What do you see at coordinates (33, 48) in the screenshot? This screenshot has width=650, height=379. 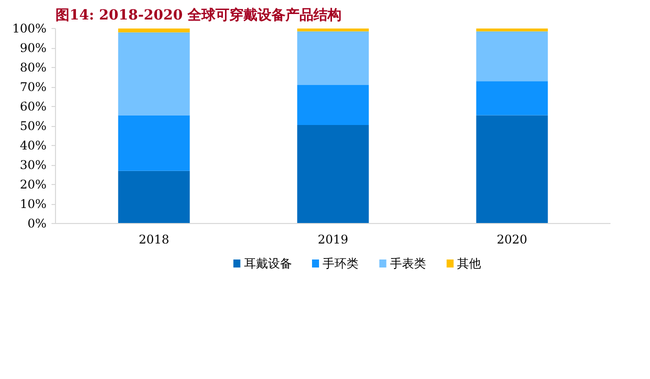 I see `y-tick-label: 90%` at bounding box center [33, 48].